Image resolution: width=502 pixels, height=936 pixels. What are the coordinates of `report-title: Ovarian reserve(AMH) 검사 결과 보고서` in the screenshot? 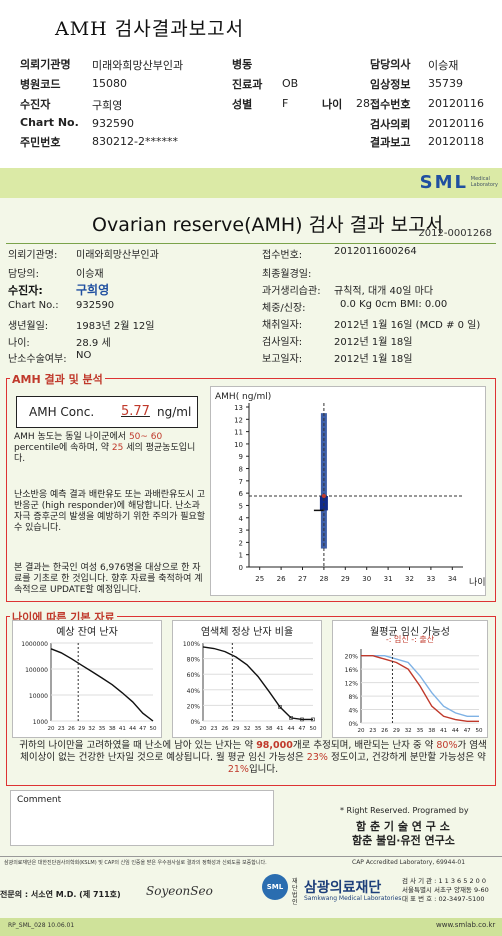 It's located at (268, 225).